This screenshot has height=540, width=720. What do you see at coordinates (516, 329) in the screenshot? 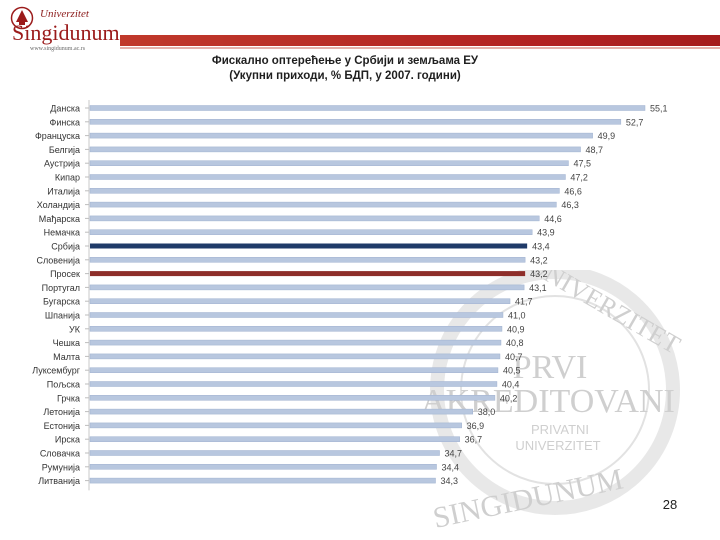
I see `value-label: 40,9` at bounding box center [516, 329].